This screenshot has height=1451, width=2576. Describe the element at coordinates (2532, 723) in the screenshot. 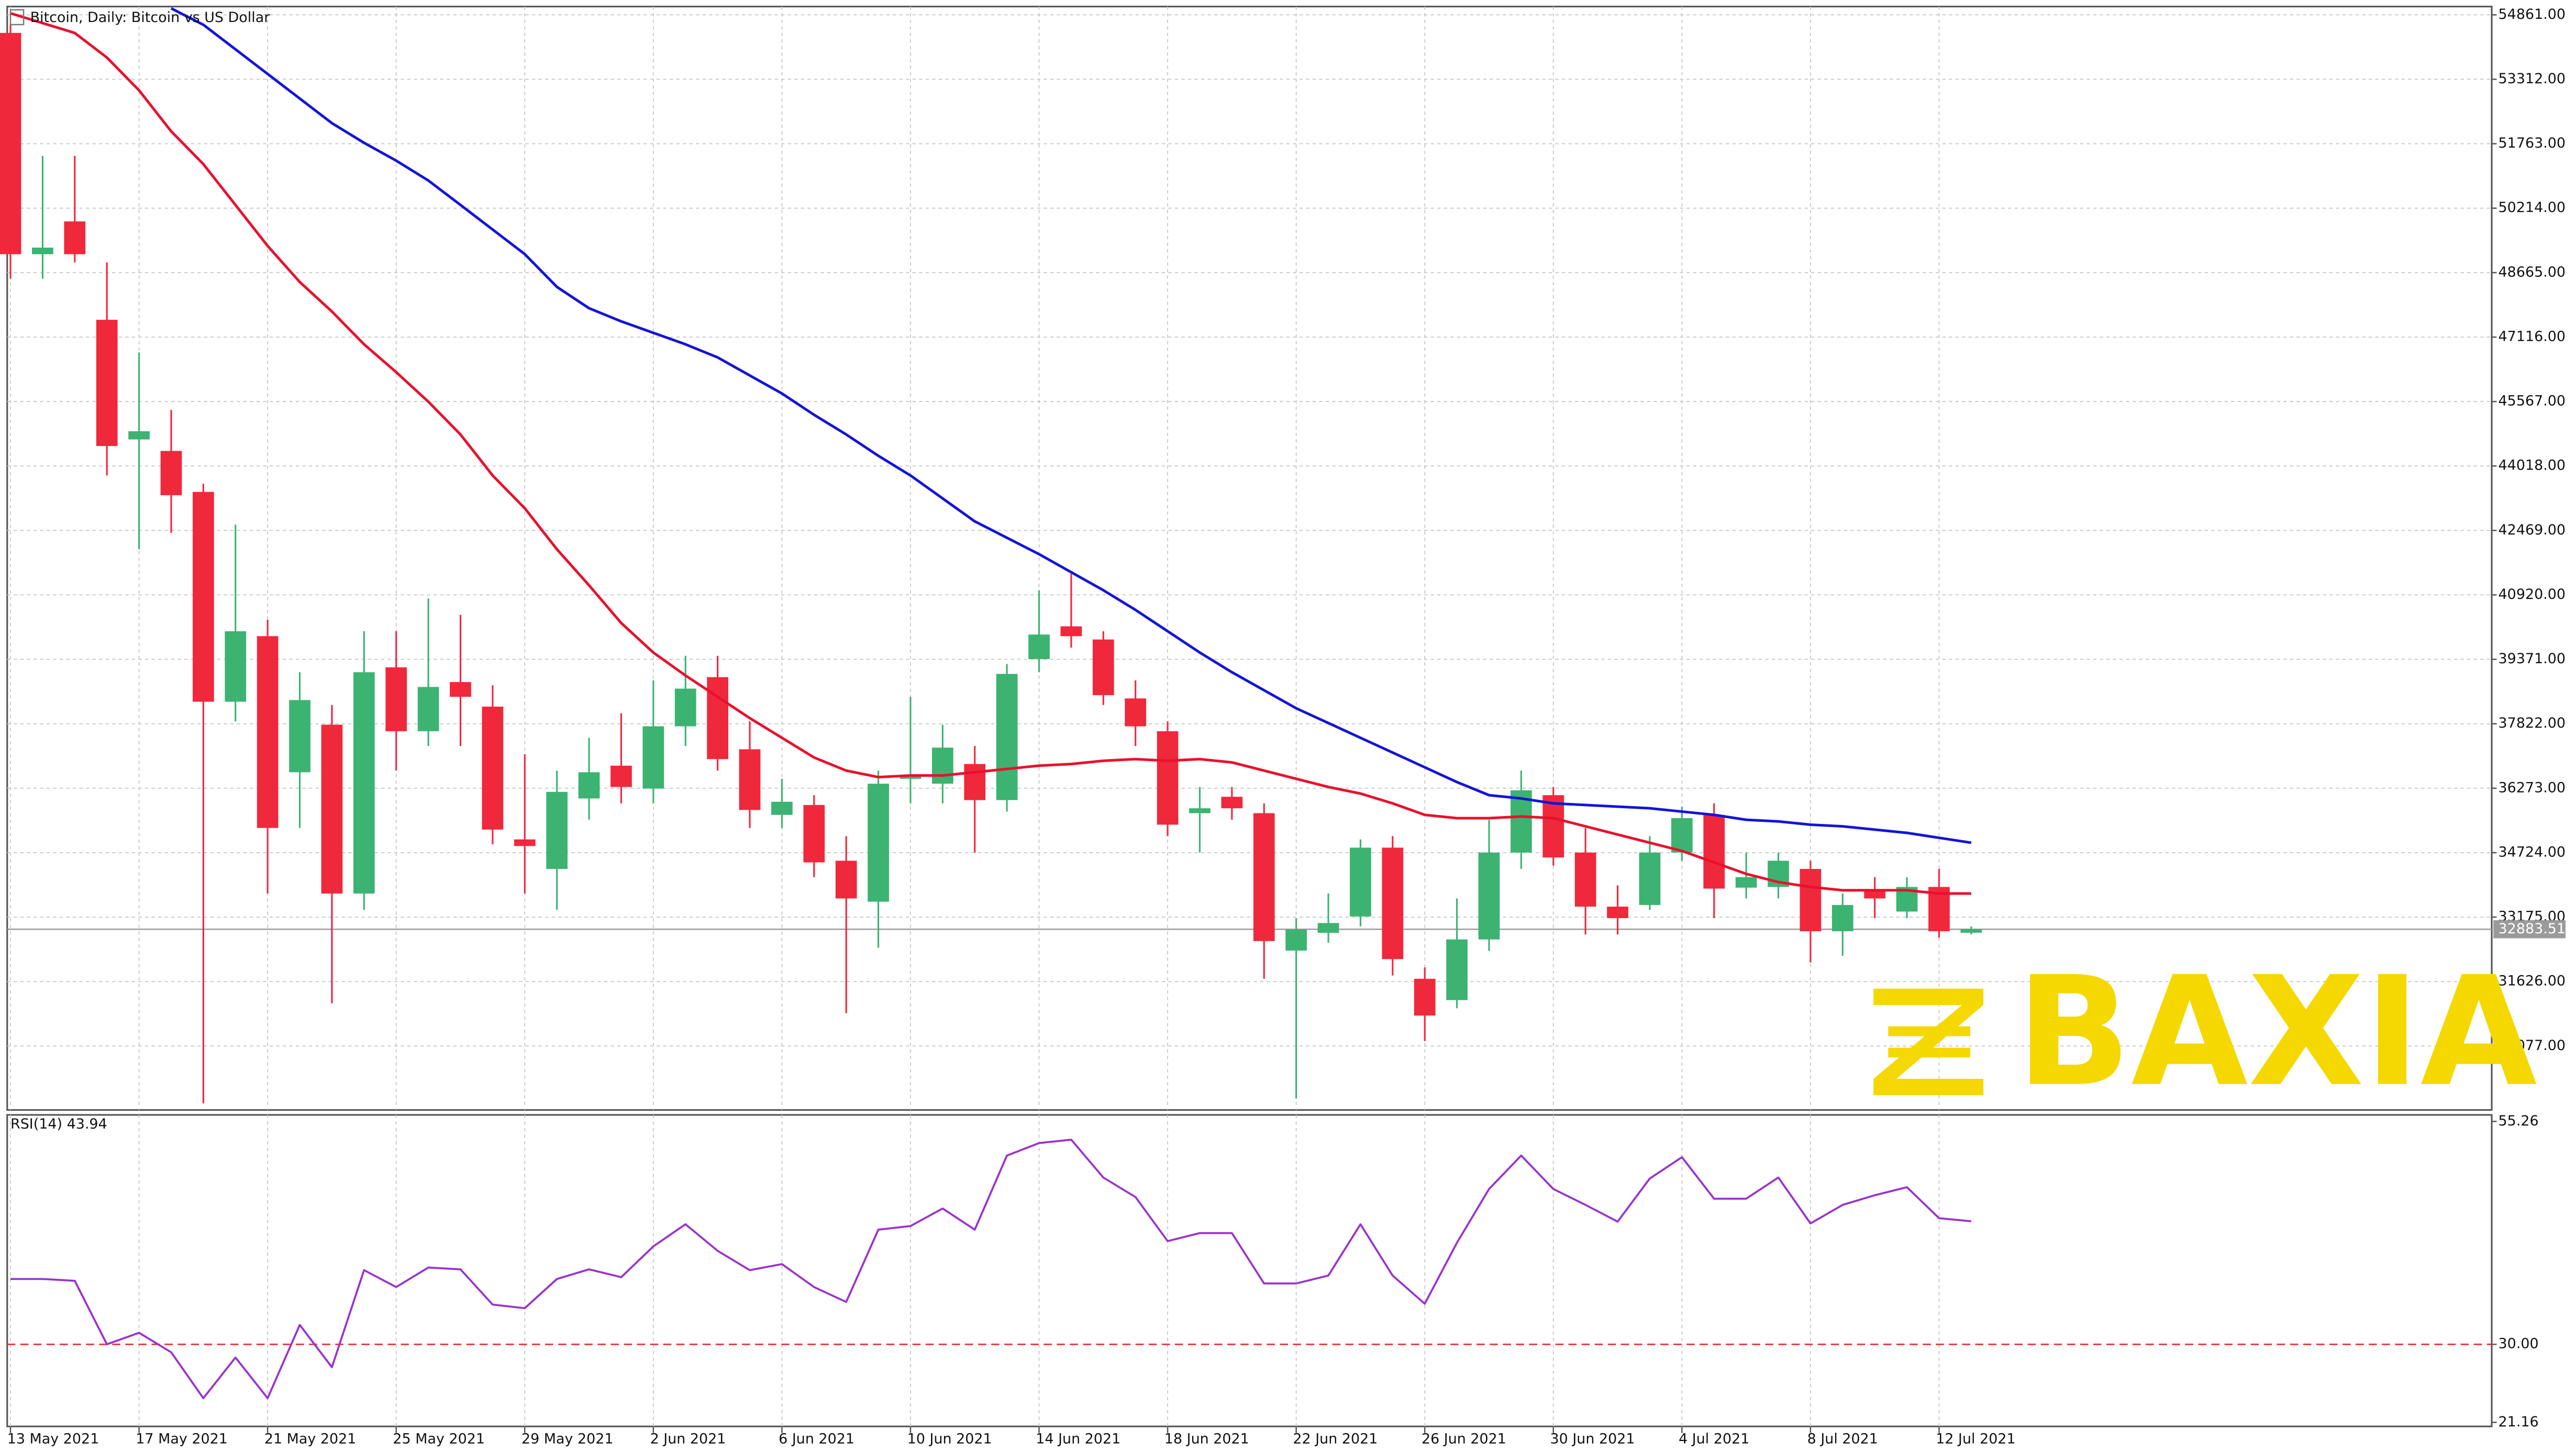

I see `y-tick-label: 37822.00` at that location.